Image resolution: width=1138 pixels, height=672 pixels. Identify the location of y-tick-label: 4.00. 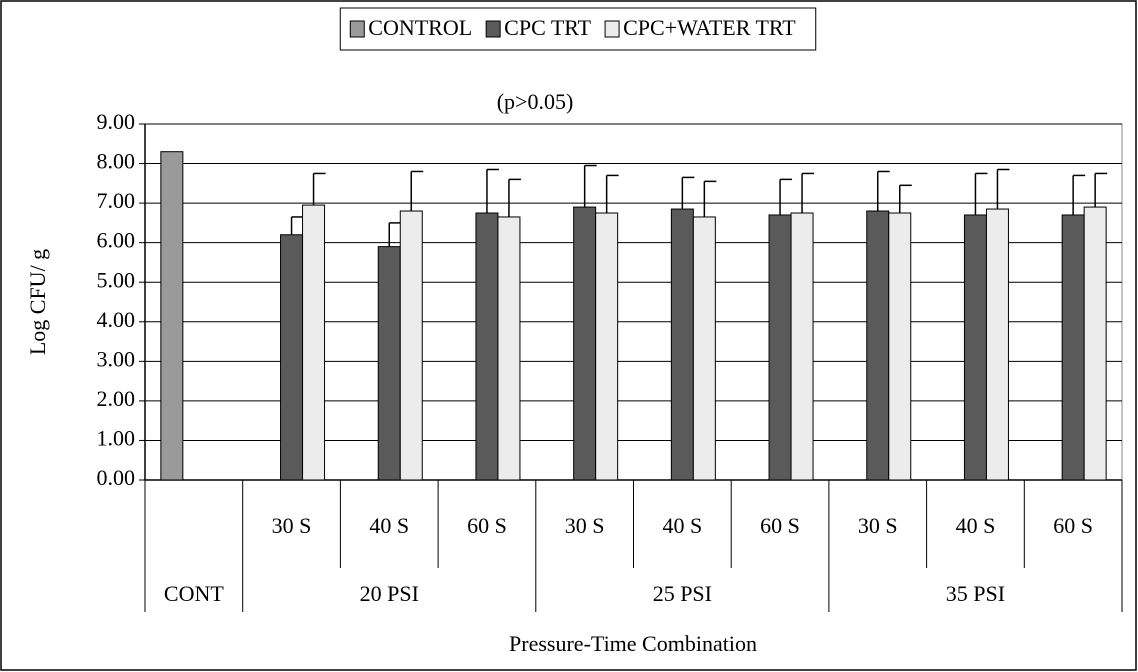
(116, 319).